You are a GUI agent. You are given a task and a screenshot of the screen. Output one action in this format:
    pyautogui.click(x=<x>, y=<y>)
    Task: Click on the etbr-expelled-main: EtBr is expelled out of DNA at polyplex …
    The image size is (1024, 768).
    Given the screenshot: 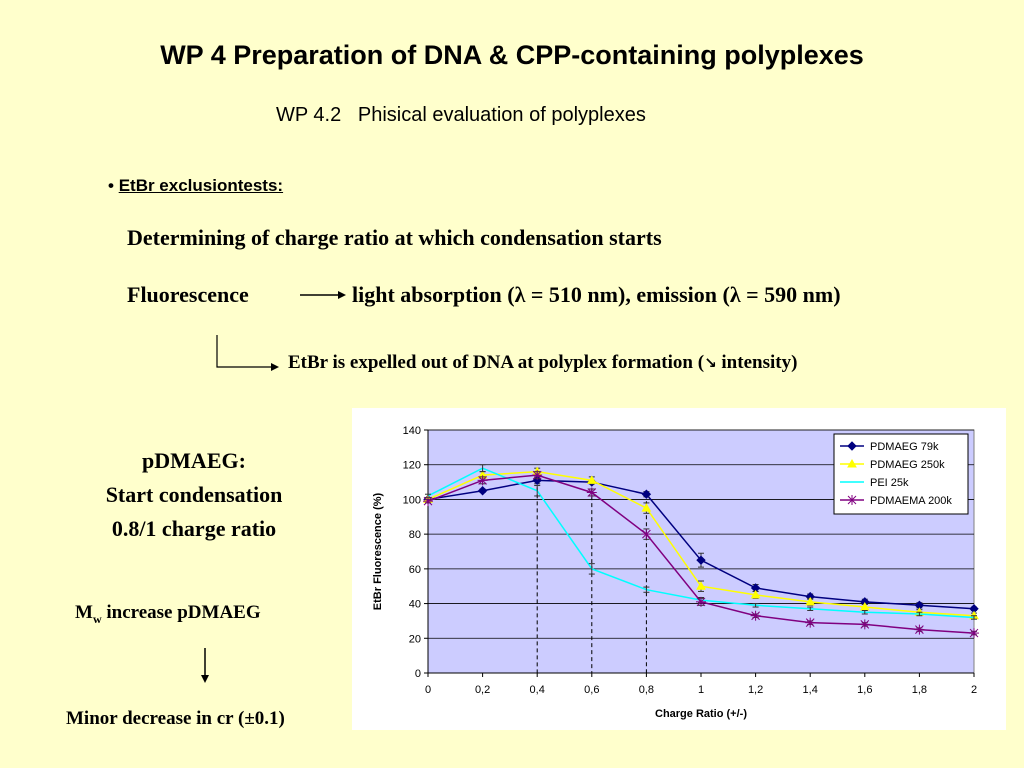 What is the action you would take?
    pyautogui.click(x=496, y=362)
    